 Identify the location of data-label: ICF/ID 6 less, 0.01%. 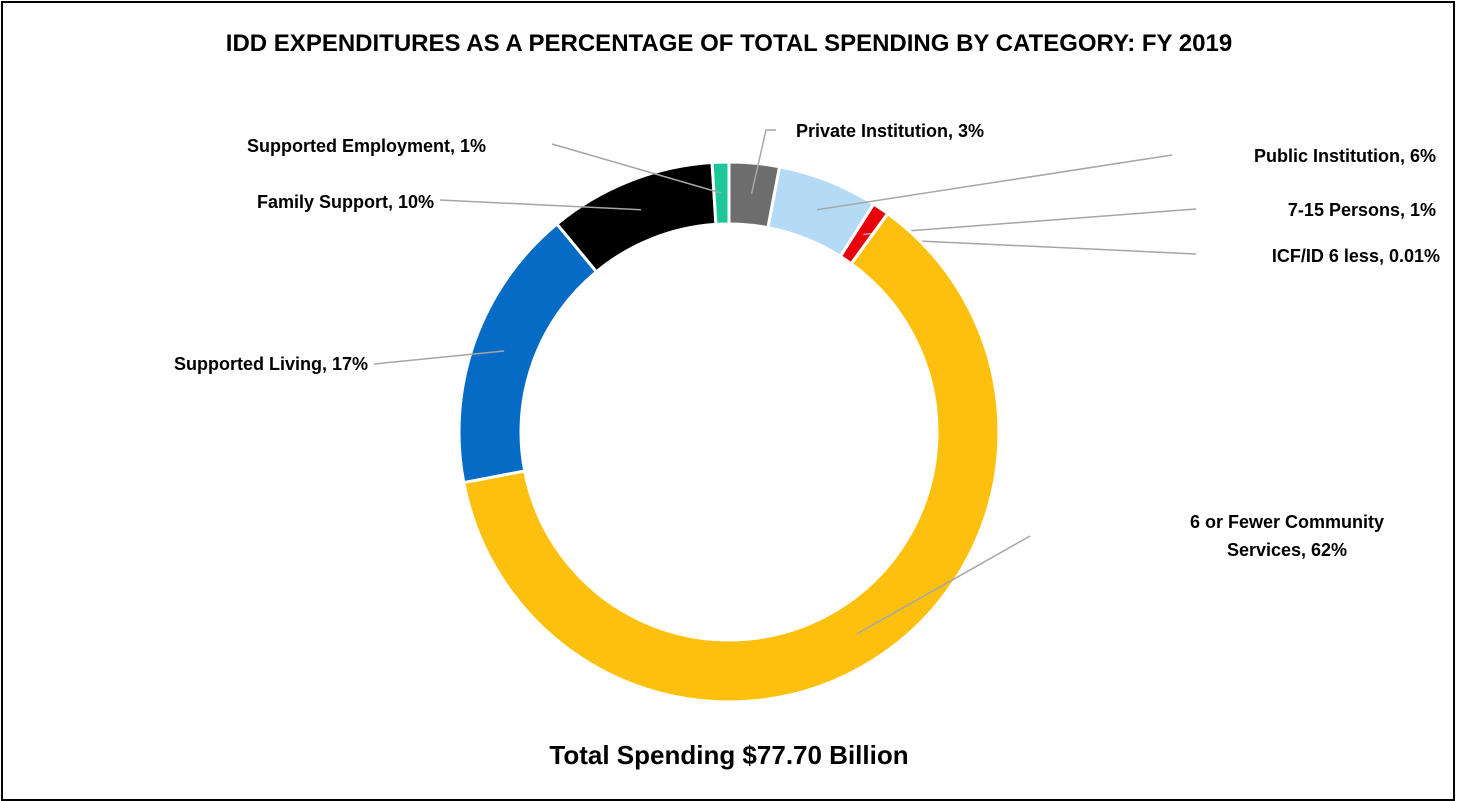
(1356, 256).